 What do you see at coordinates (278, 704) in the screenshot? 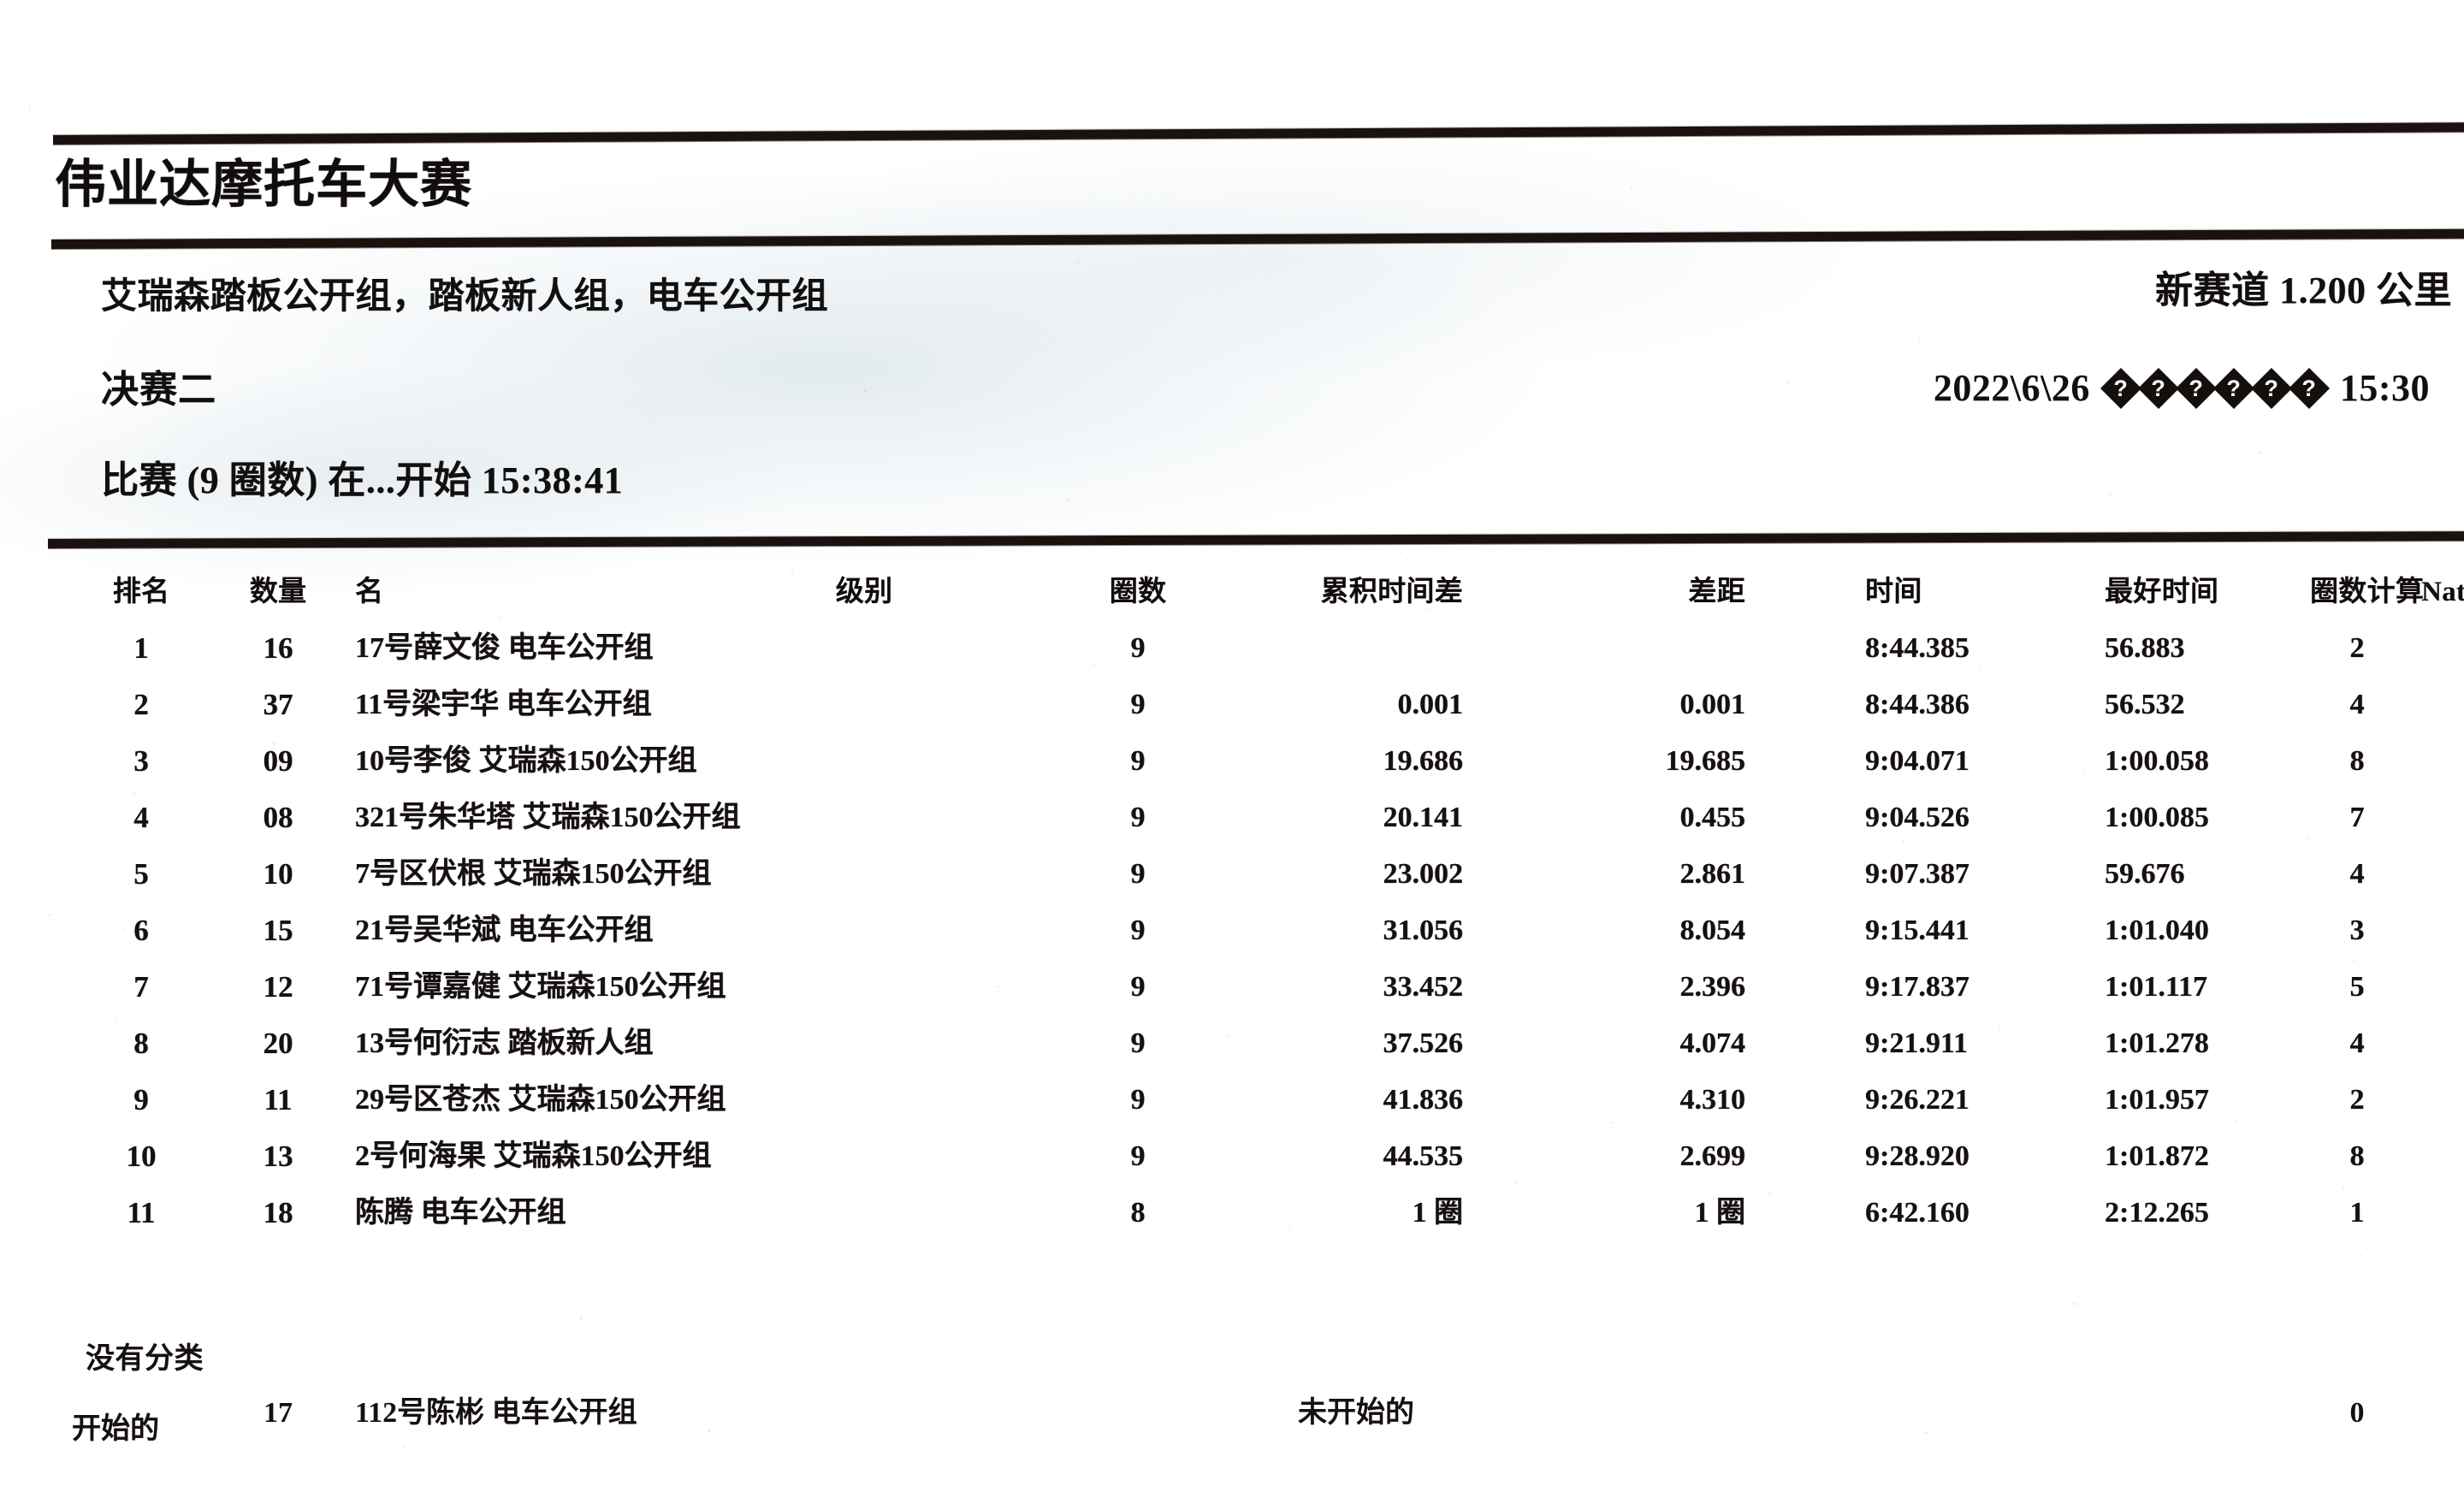
I see `cell-number: 37` at bounding box center [278, 704].